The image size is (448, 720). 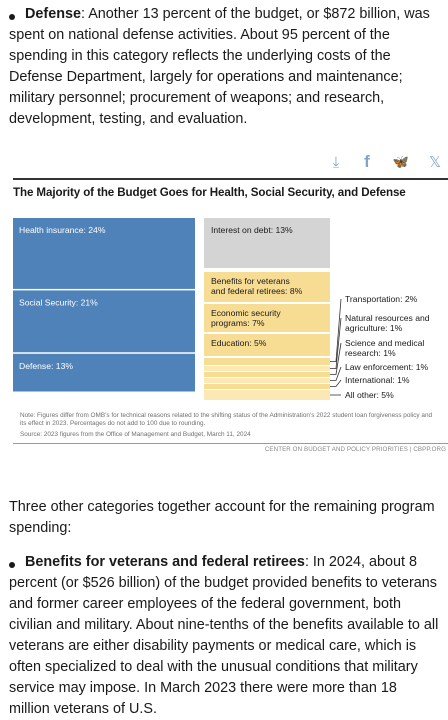 What do you see at coordinates (267, 361) in the screenshot?
I see `treemap-rect-transportation` at bounding box center [267, 361].